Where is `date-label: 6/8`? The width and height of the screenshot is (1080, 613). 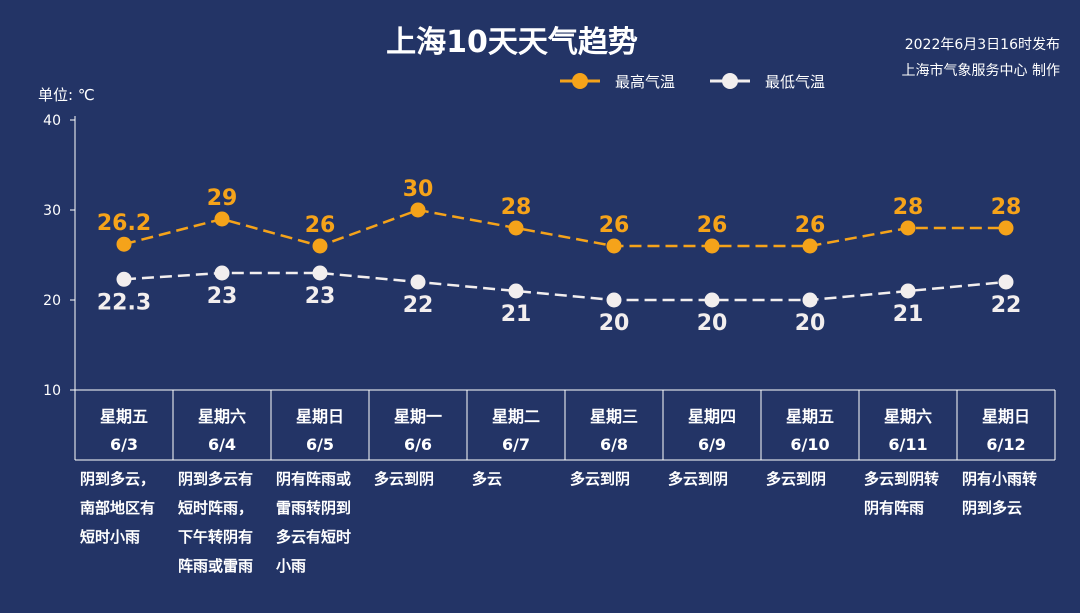 date-label: 6/8 is located at coordinates (614, 444).